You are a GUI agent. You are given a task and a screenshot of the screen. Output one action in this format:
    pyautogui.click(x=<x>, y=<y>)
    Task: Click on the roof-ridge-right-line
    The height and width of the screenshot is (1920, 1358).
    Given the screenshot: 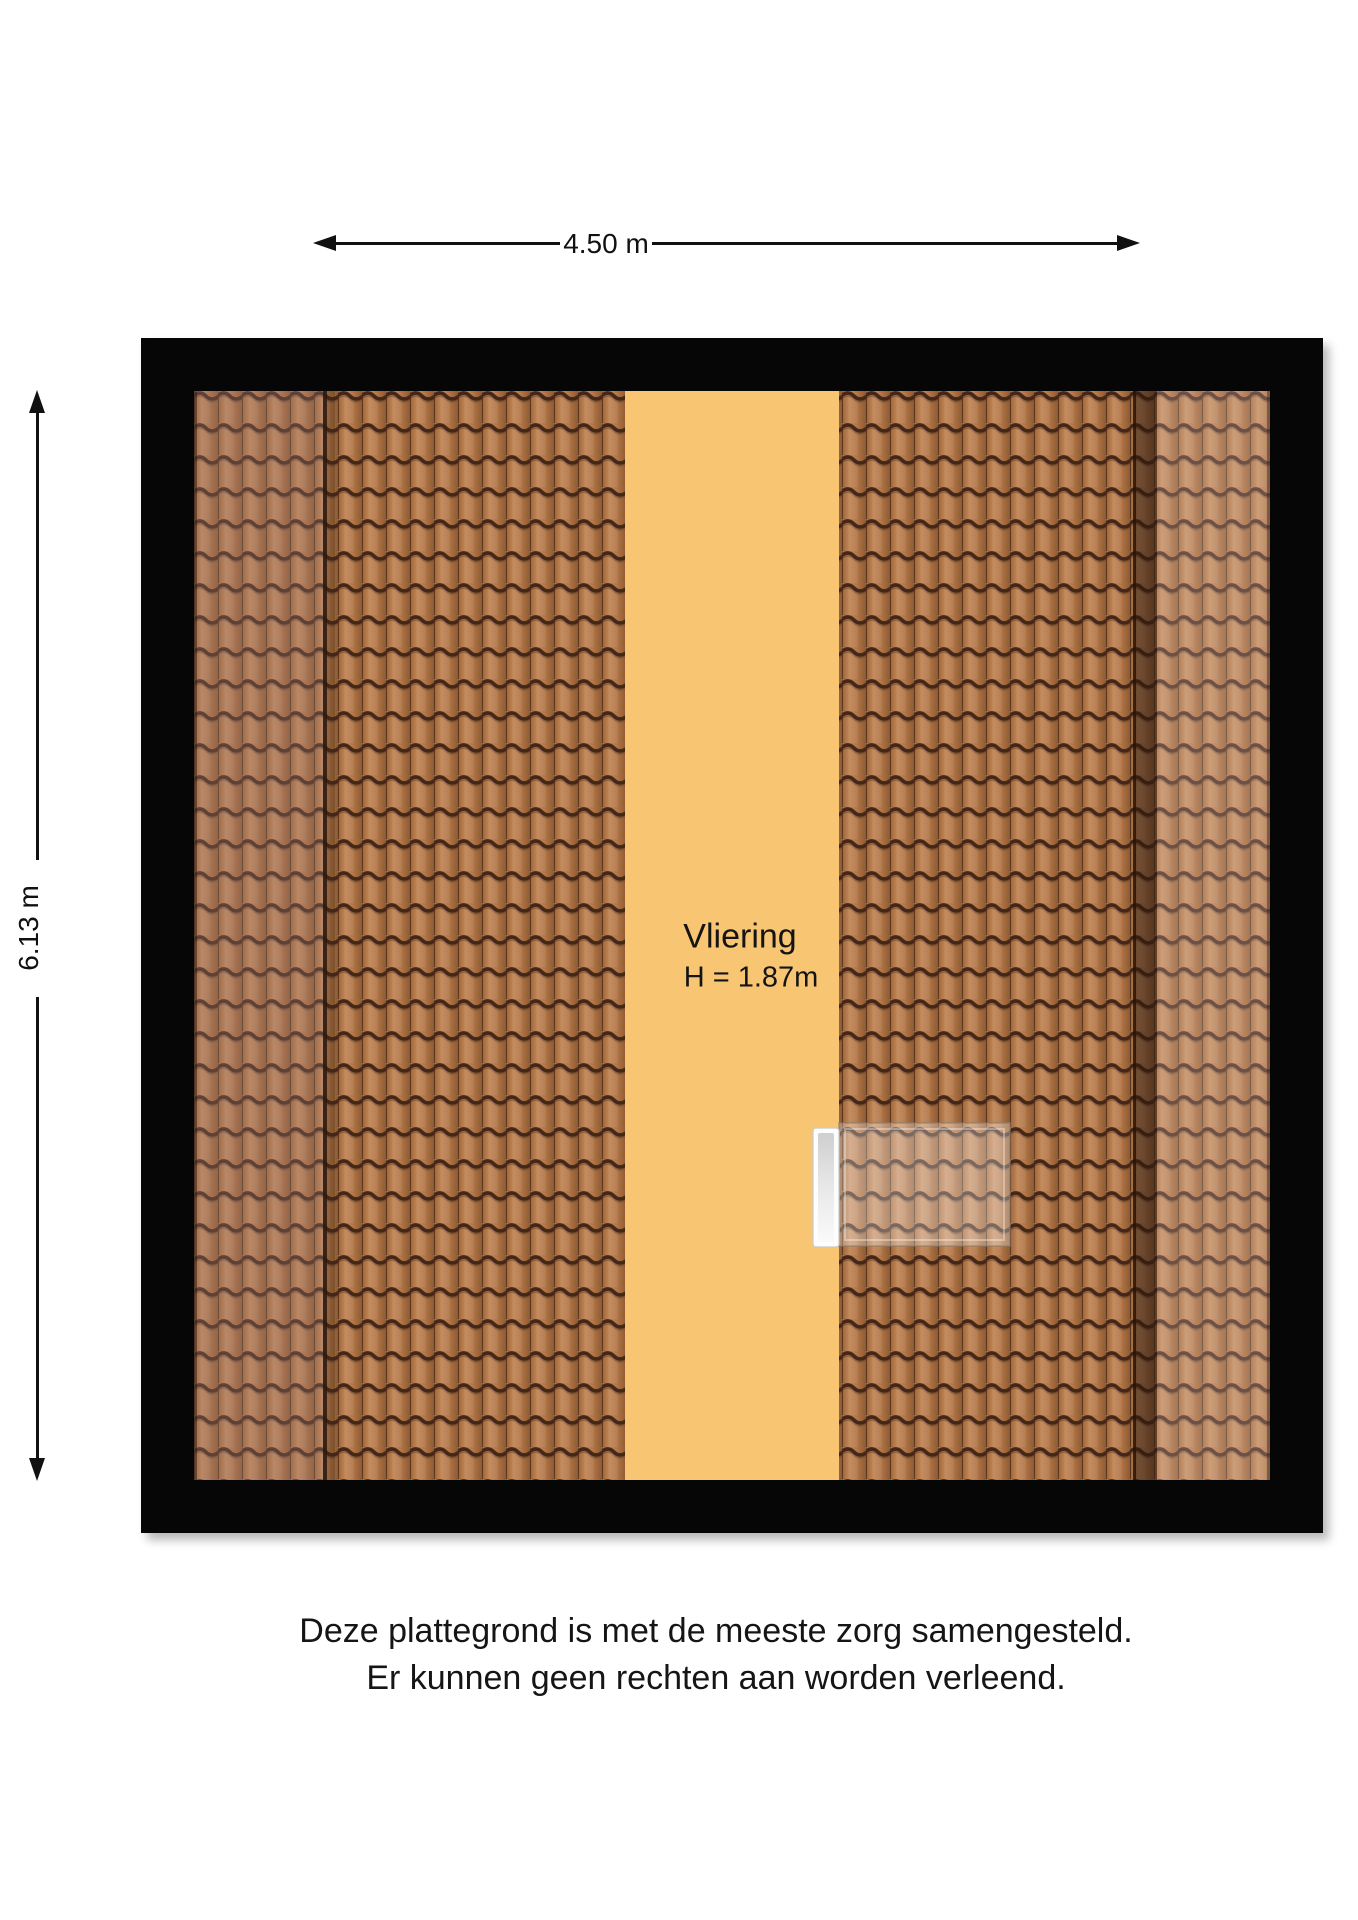 What is the action you would take?
    pyautogui.click(x=1134, y=935)
    